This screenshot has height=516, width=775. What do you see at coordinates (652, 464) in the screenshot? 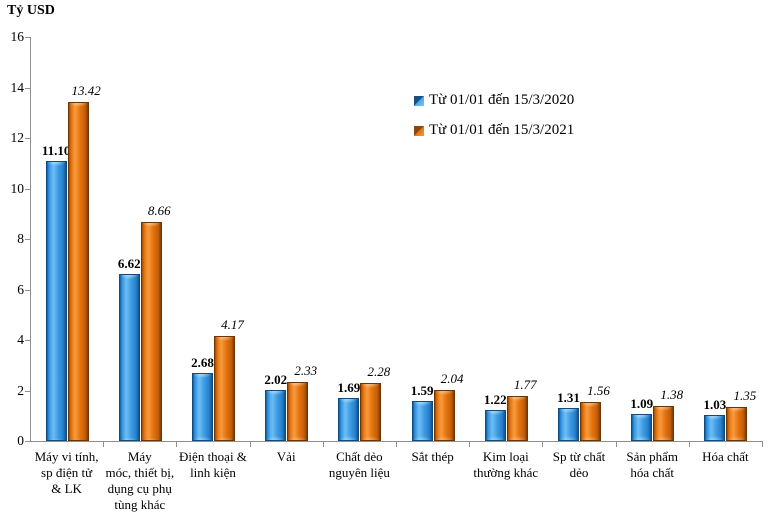
I see `x-axis-category-label: Sản phẩm hóa chất` at bounding box center [652, 464].